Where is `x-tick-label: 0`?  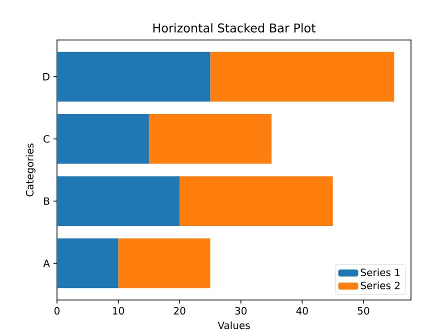
x-tick-label: 0 is located at coordinates (57, 311).